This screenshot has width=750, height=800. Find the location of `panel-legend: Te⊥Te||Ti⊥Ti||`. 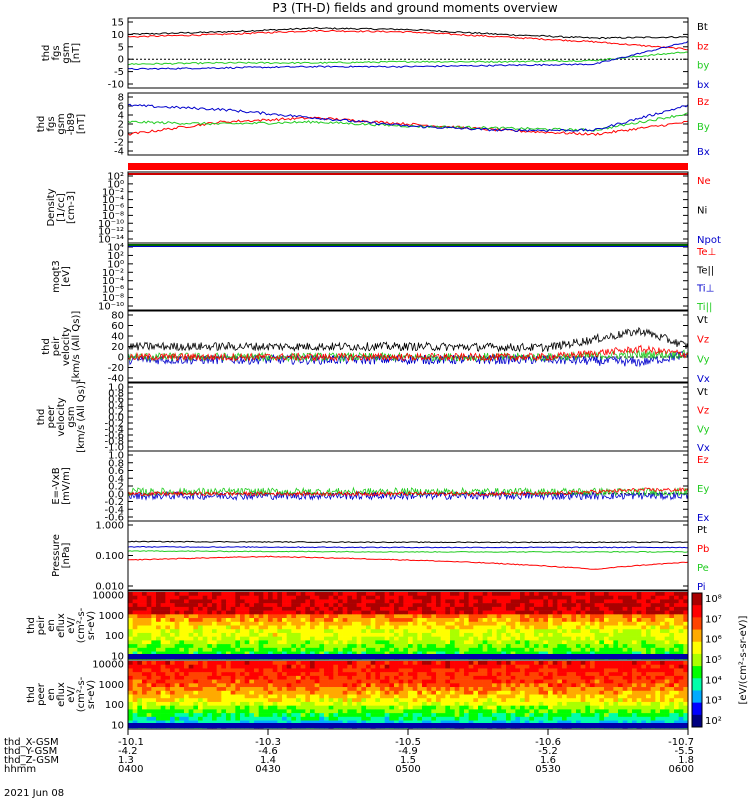

panel-legend: Te⊥Te||Ti⊥Ti|| is located at coordinates (706, 280).